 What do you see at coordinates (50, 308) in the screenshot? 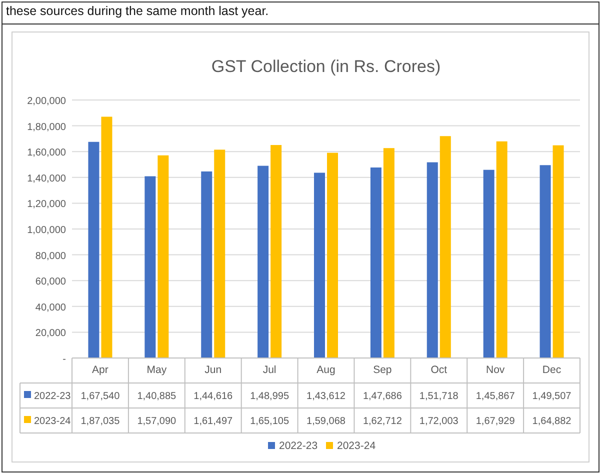
I see `y-tick-label: 40,000` at bounding box center [50, 308].